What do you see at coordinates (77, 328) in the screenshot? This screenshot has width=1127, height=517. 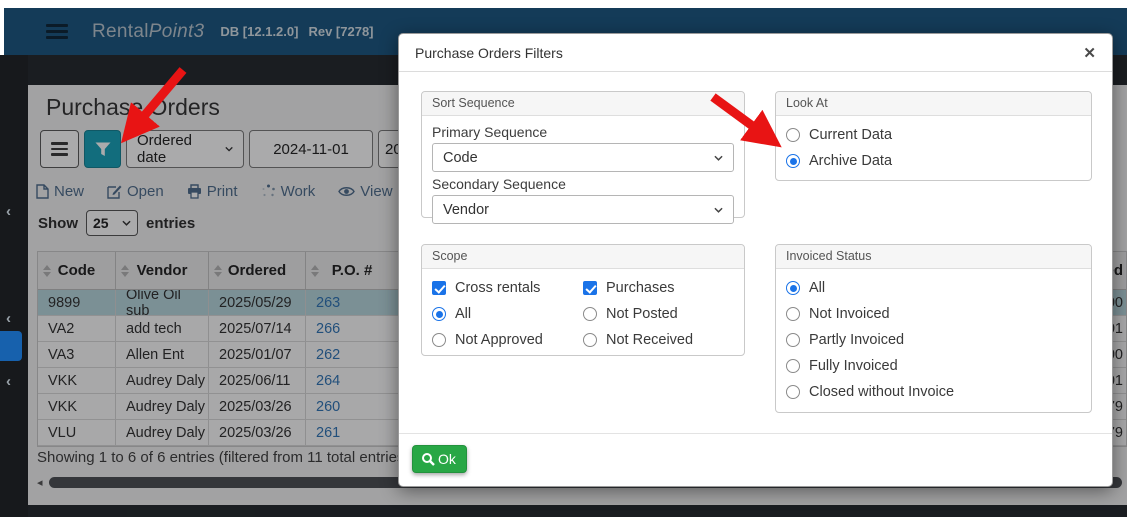 I see `cell-code: VA2` at bounding box center [77, 328].